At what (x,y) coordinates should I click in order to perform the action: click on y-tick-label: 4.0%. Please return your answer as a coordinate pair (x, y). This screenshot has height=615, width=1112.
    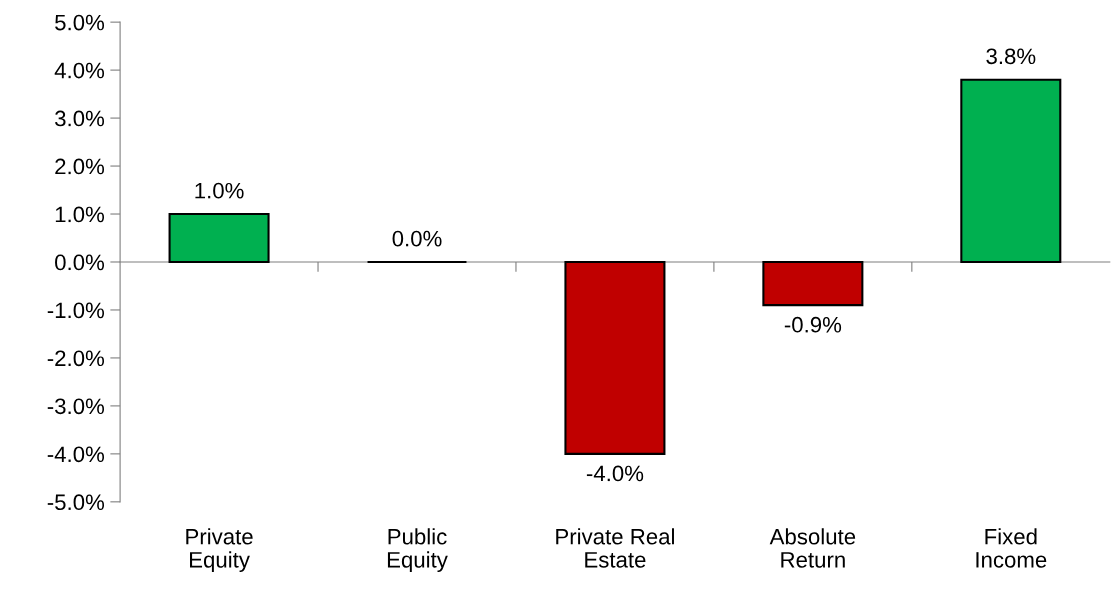
    Looking at the image, I should click on (79, 70).